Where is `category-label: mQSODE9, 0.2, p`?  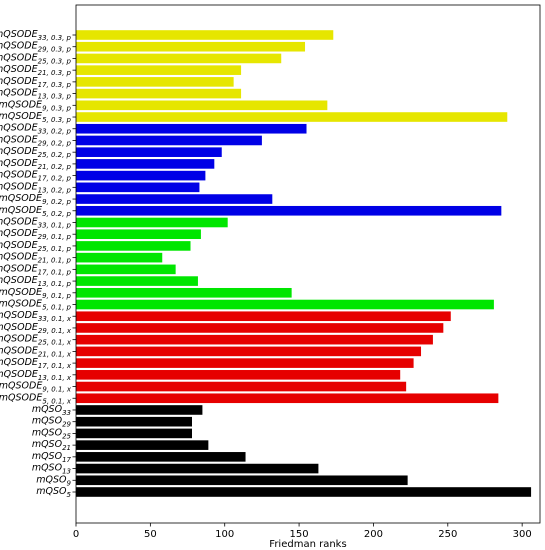 category-label: mQSODE9, 0.2, p is located at coordinates (36, 199).